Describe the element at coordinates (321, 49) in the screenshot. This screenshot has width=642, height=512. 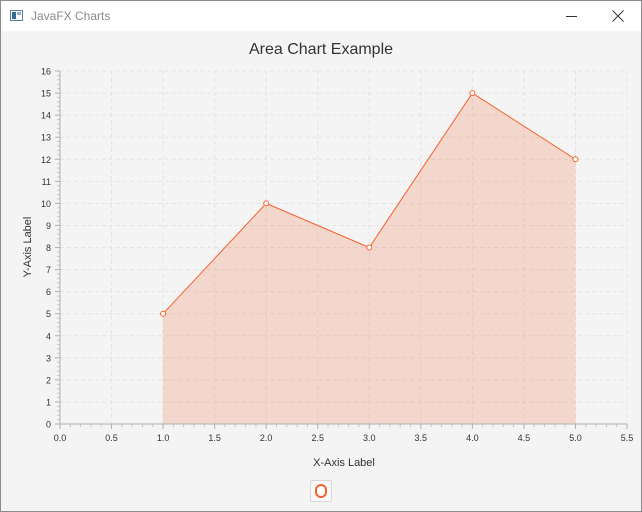
I see `chart-title: Area Chart Example` at that location.